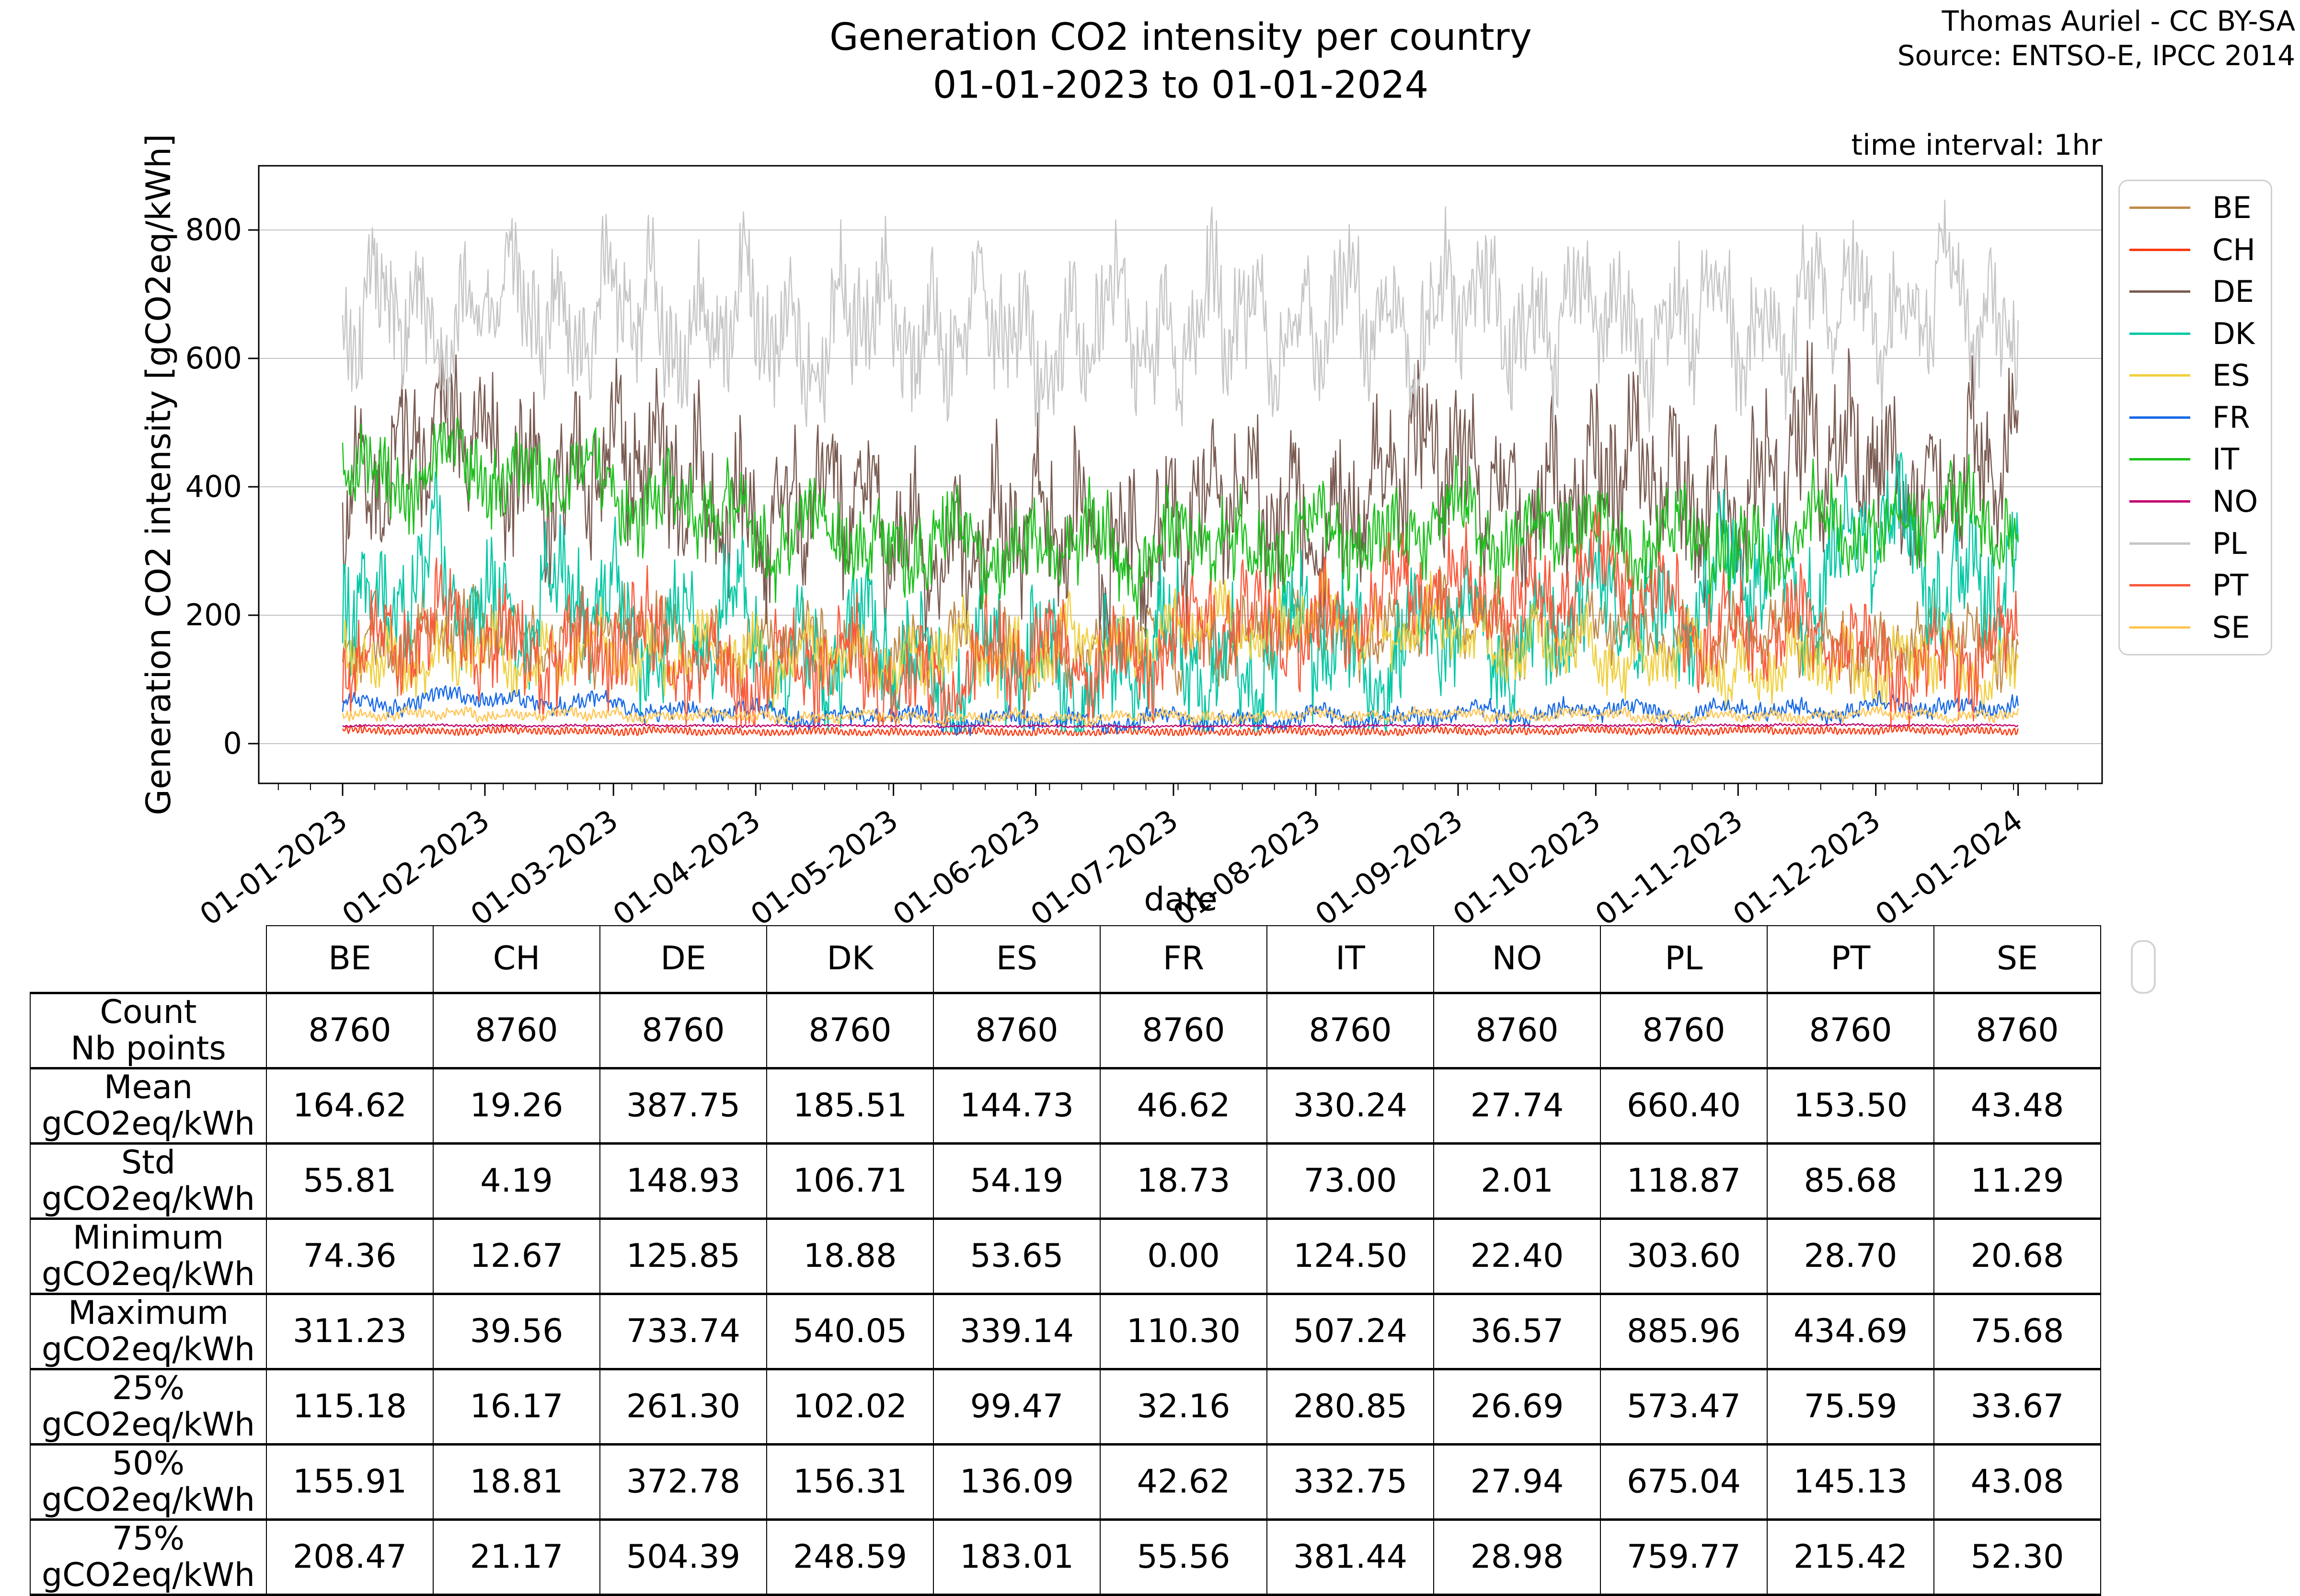 The image size is (2300, 1596). What do you see at coordinates (232, 743) in the screenshot?
I see `y-tick-label: 0` at bounding box center [232, 743].